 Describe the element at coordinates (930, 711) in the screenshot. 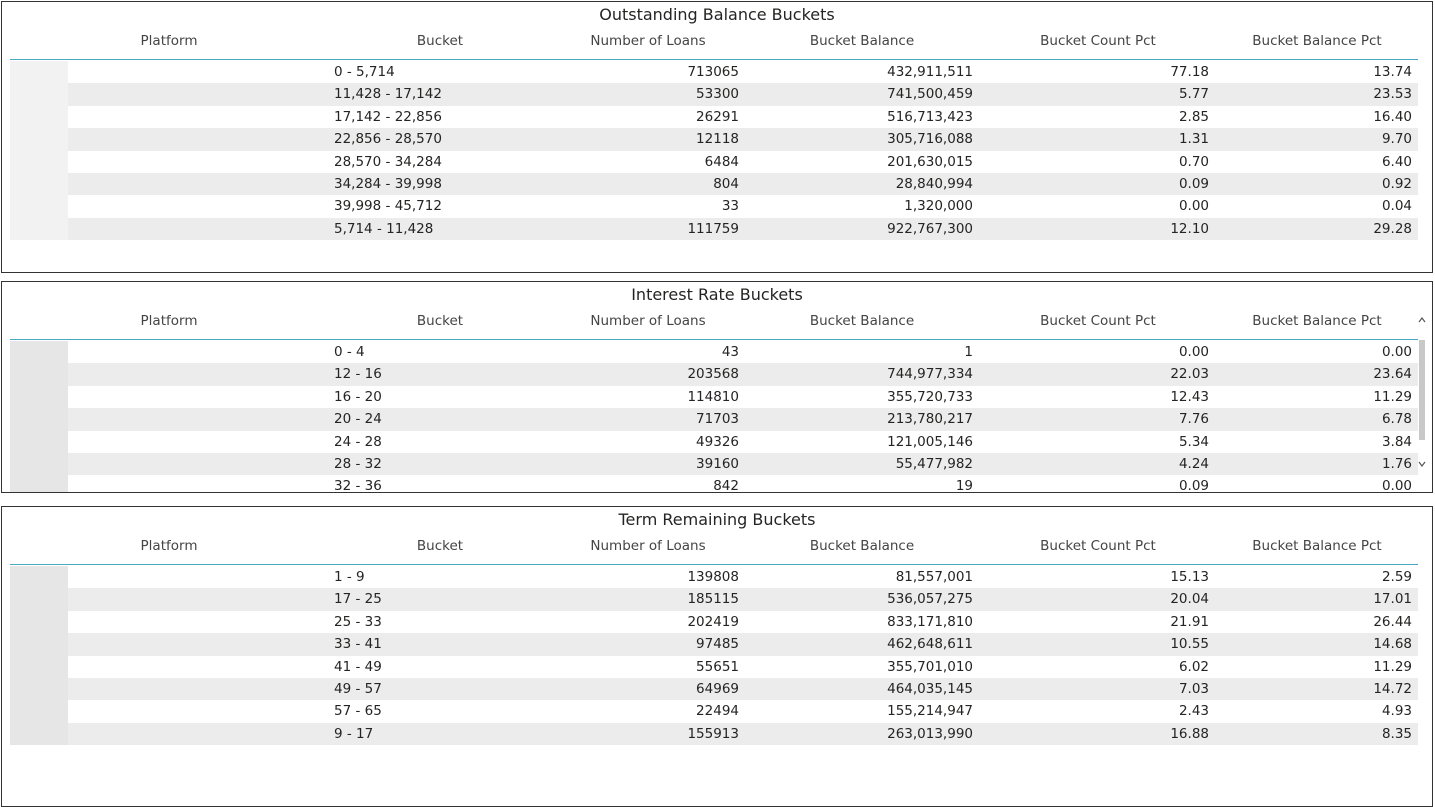

I see `table-cell: 155,214,947` at that location.